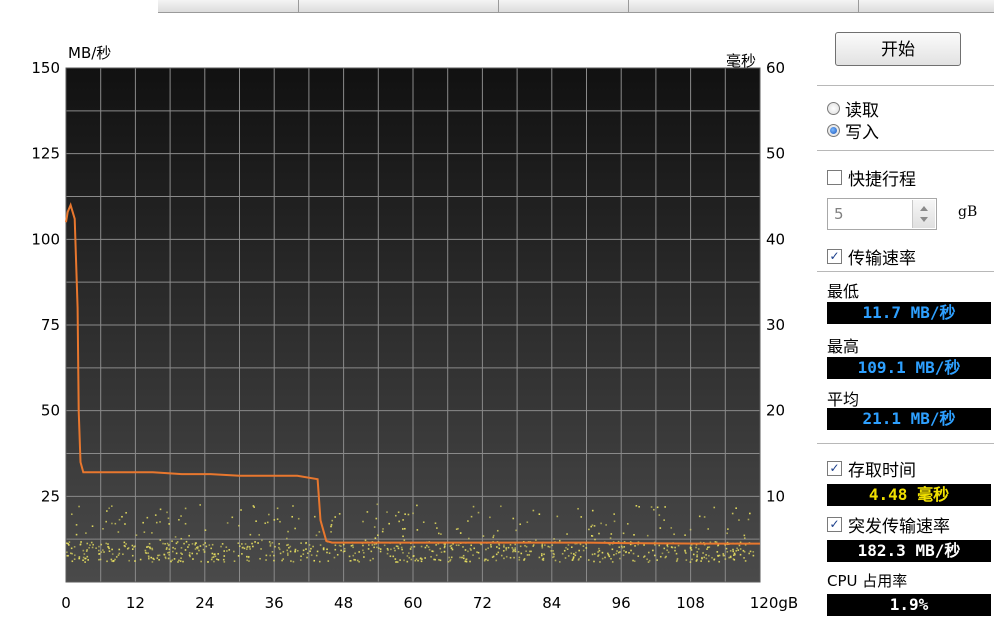 The width and height of the screenshot is (994, 624). What do you see at coordinates (853, 131) in the screenshot?
I see `write-radio: 写入` at bounding box center [853, 131].